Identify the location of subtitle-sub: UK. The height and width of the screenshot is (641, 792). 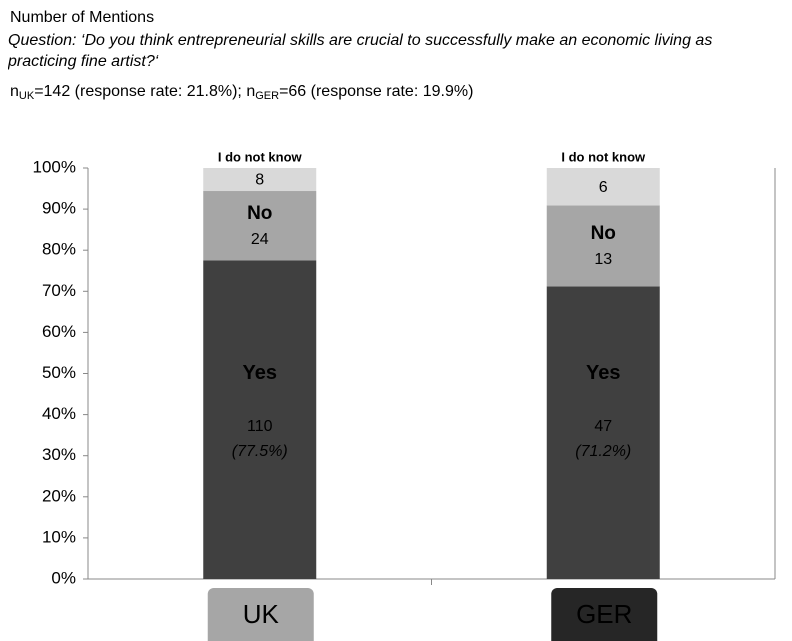
(27, 96).